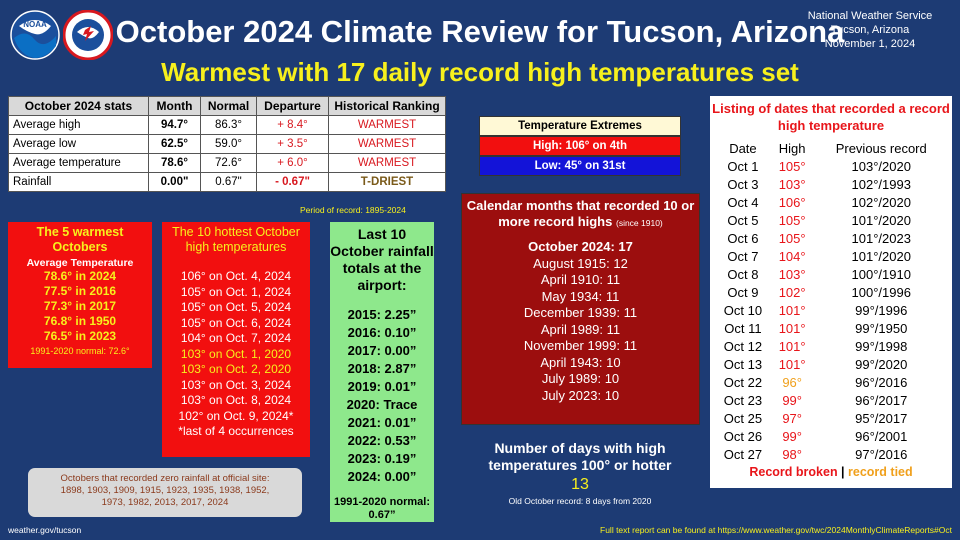  Describe the element at coordinates (743, 400) in the screenshot. I see `record-date: Oct 23` at that location.